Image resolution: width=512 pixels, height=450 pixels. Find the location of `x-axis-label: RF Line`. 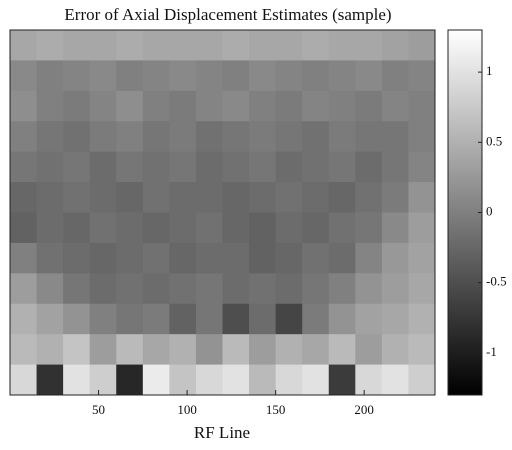

x-axis-label: RF Line is located at coordinates (222, 432).